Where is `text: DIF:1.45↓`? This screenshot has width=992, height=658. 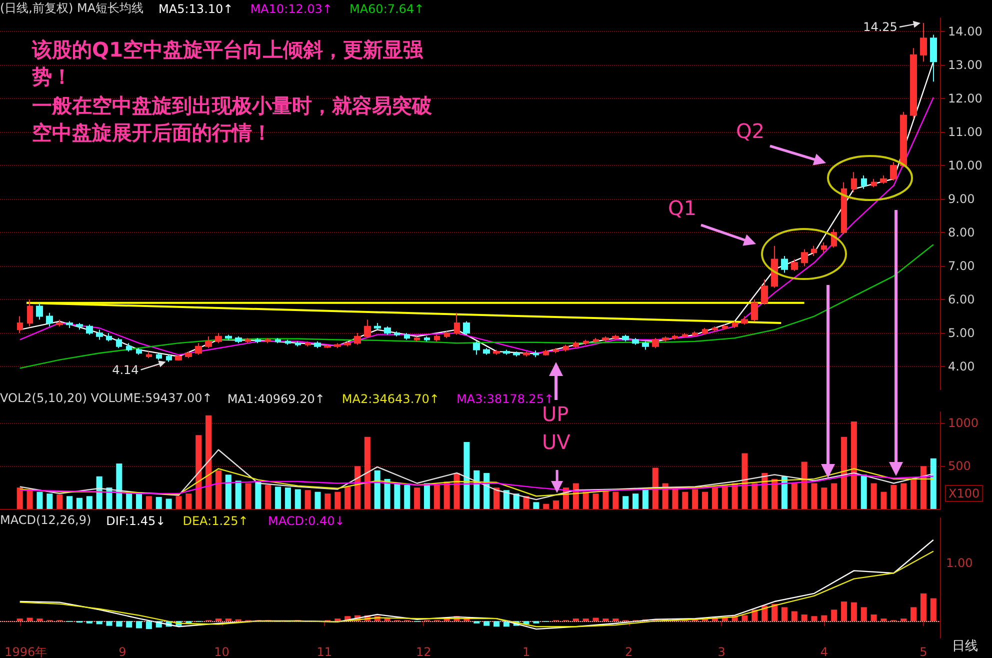 text: DIF:1.45↓ is located at coordinates (136, 521).